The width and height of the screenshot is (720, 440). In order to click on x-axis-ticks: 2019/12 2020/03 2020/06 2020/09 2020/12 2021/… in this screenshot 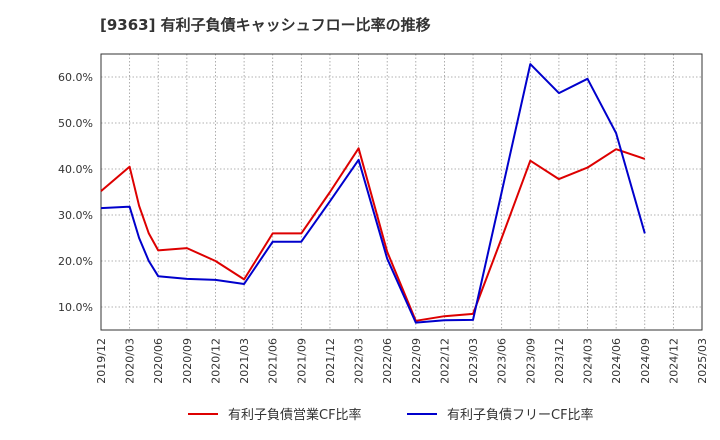, I will do `click(402, 361)`.